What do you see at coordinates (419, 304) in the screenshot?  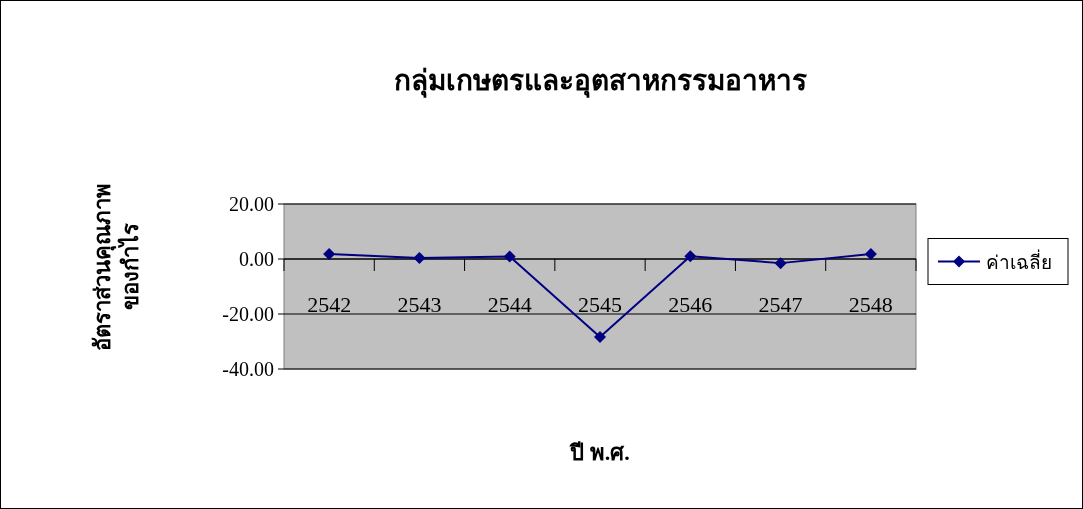 I see `x-tick-label: 2543` at bounding box center [419, 304].